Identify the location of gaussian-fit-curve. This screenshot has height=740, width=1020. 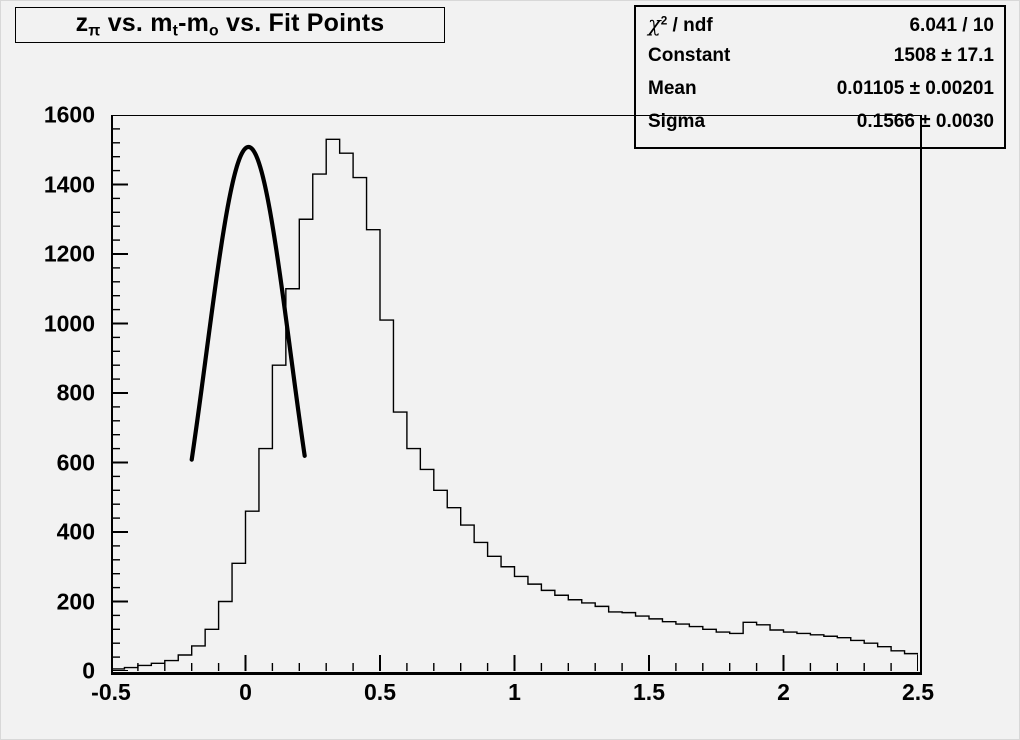
(248, 303).